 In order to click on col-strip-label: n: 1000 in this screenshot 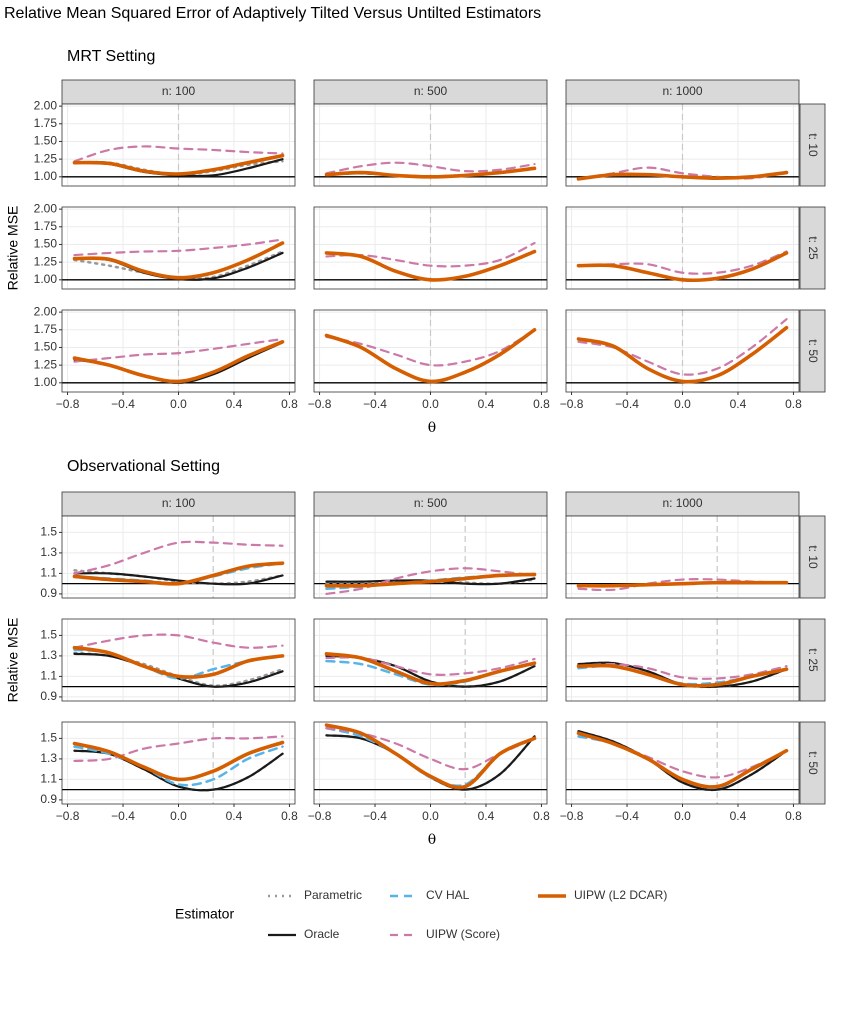, I will do `click(682, 503)`.